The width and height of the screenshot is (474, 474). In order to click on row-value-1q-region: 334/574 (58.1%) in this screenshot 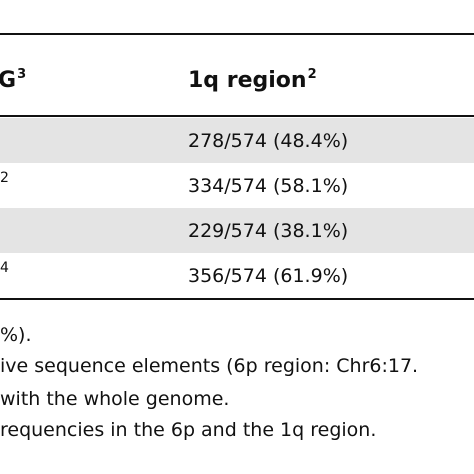, I will do `click(268, 186)`.